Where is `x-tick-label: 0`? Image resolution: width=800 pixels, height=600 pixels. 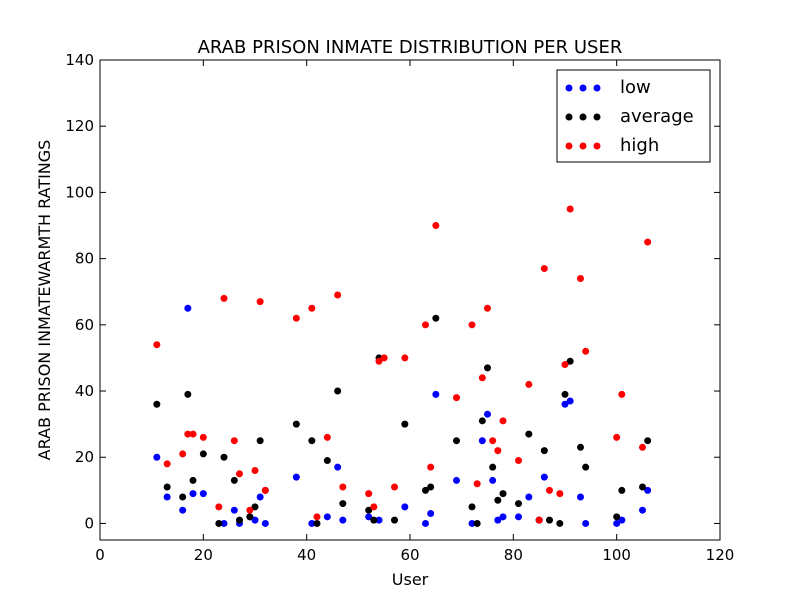 x-tick-label: 0 is located at coordinates (100, 555).